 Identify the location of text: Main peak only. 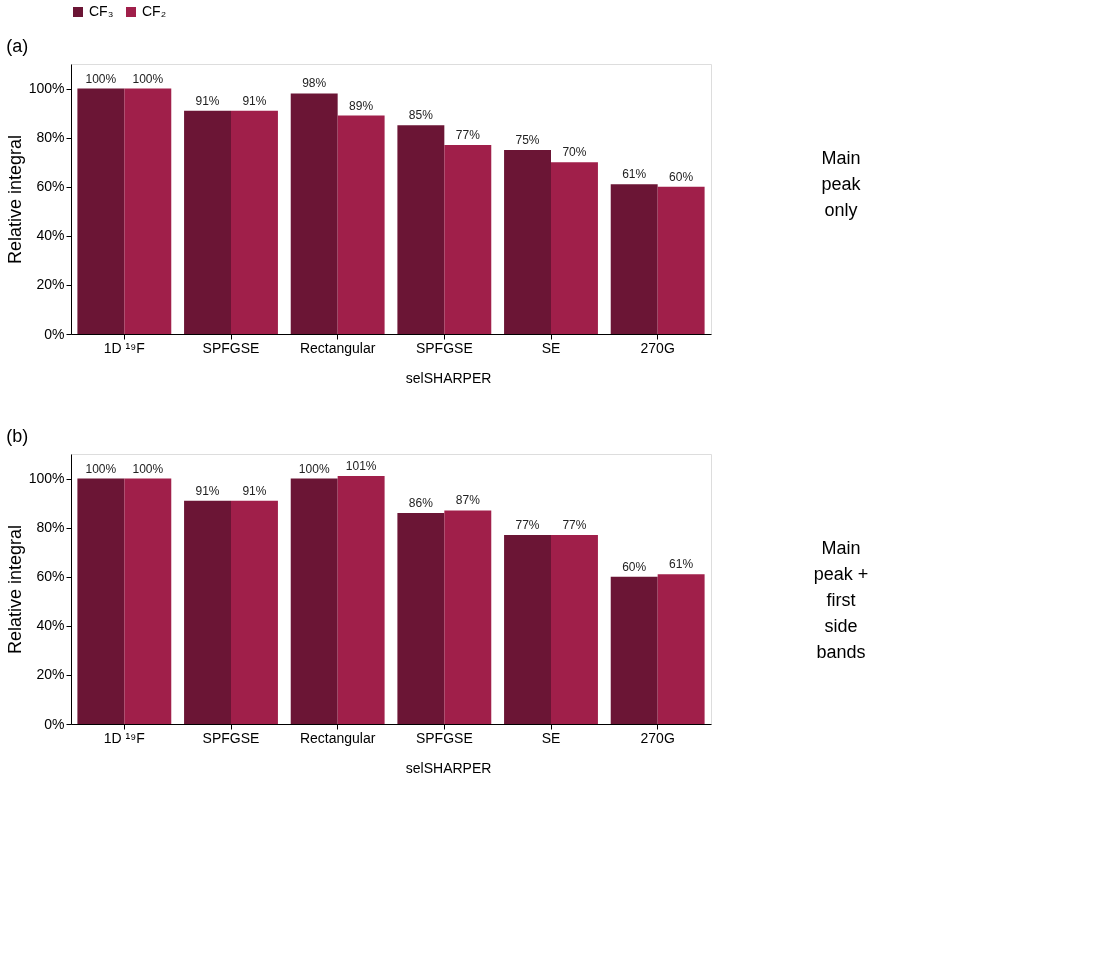
(841, 183).